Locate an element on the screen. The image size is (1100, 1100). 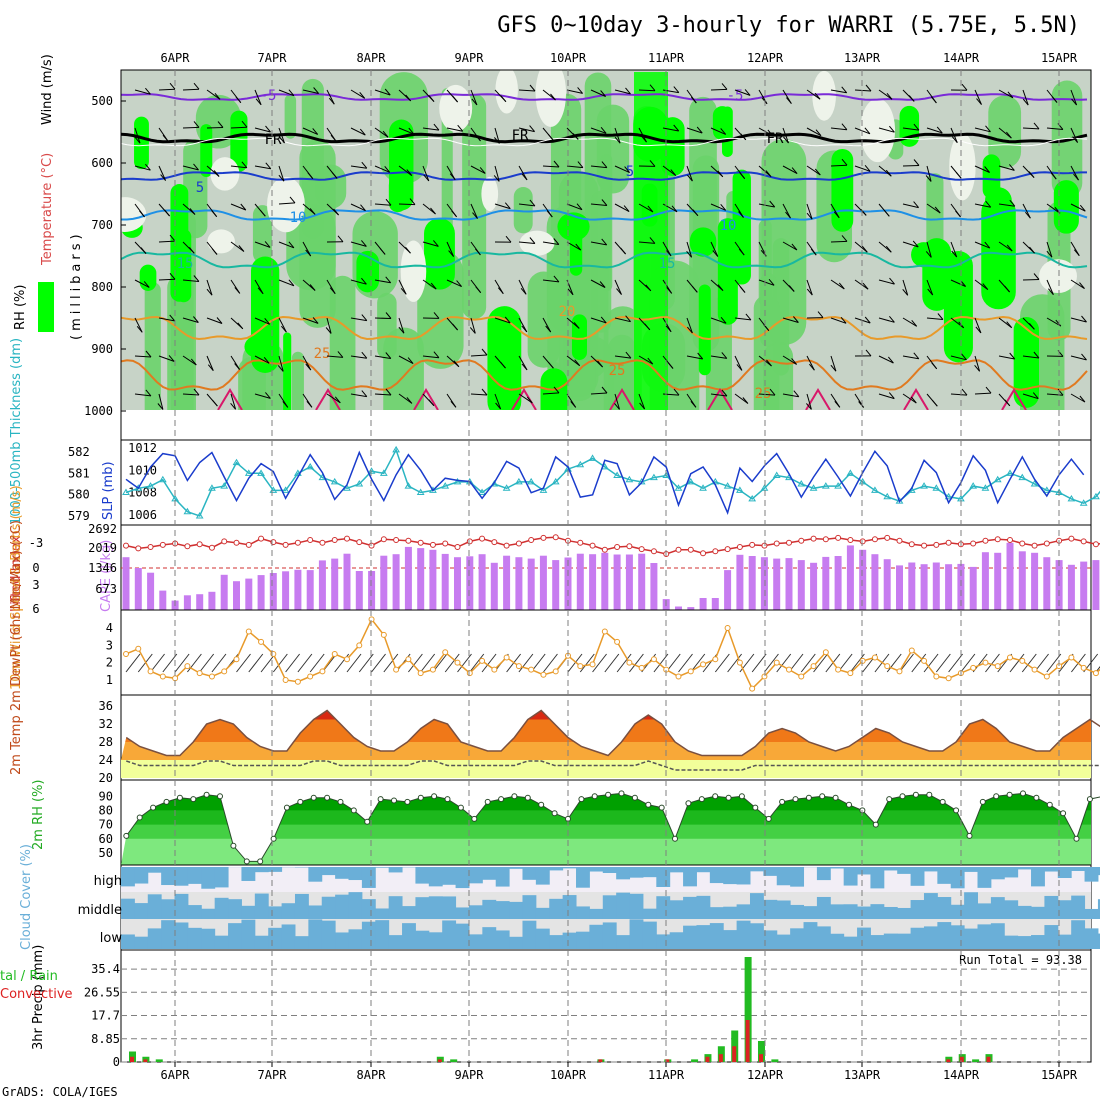
contour-label: -5 is located at coordinates (268, 96).